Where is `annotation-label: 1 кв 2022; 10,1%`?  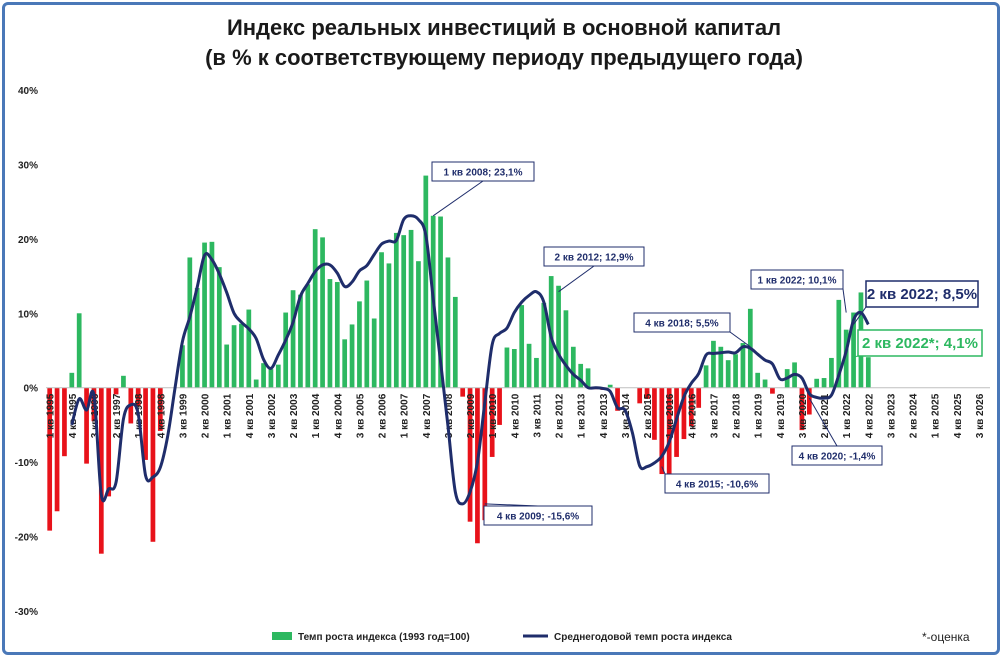
annotation-label: 1 кв 2022; 10,1% is located at coordinates (797, 281).